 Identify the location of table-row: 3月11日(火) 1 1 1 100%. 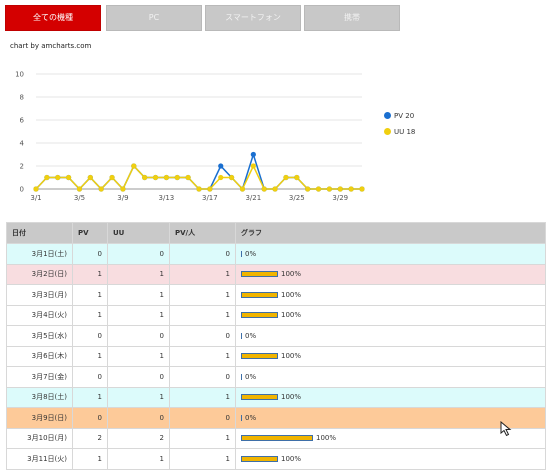
(276, 459).